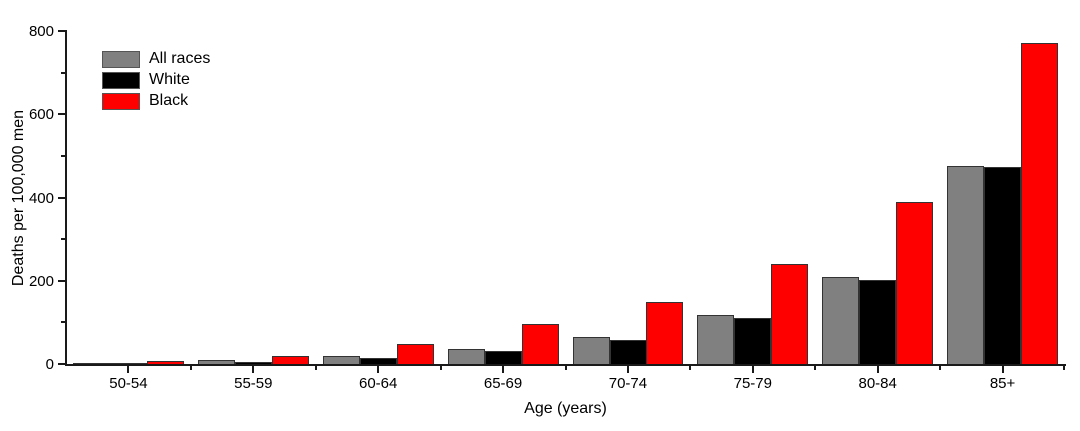  I want to click on legend: All races White Black, so click(156, 81).